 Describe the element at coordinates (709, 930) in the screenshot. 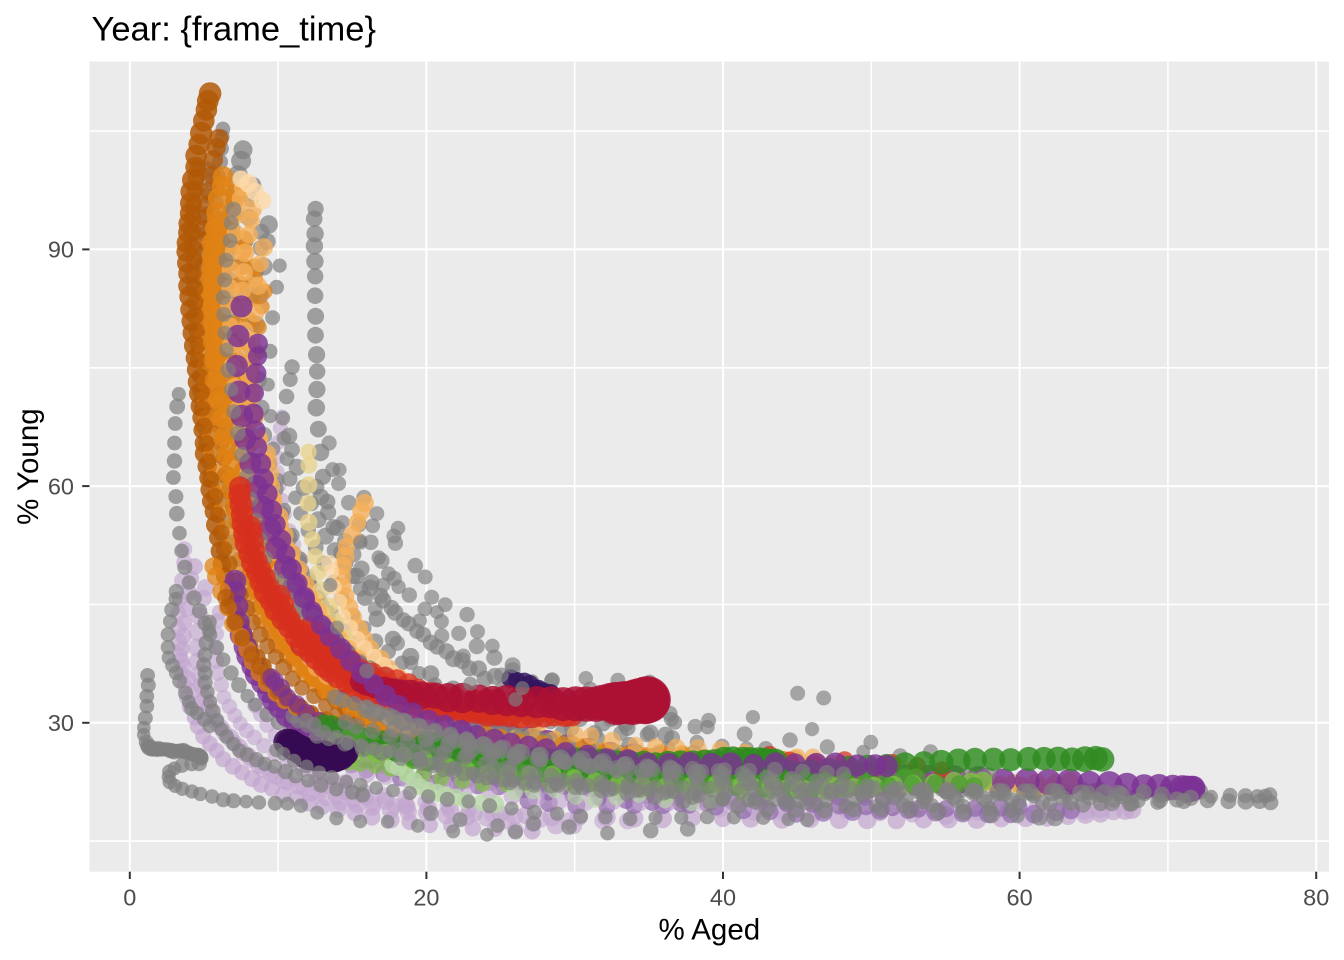

I see `svg-text: % Aged` at that location.